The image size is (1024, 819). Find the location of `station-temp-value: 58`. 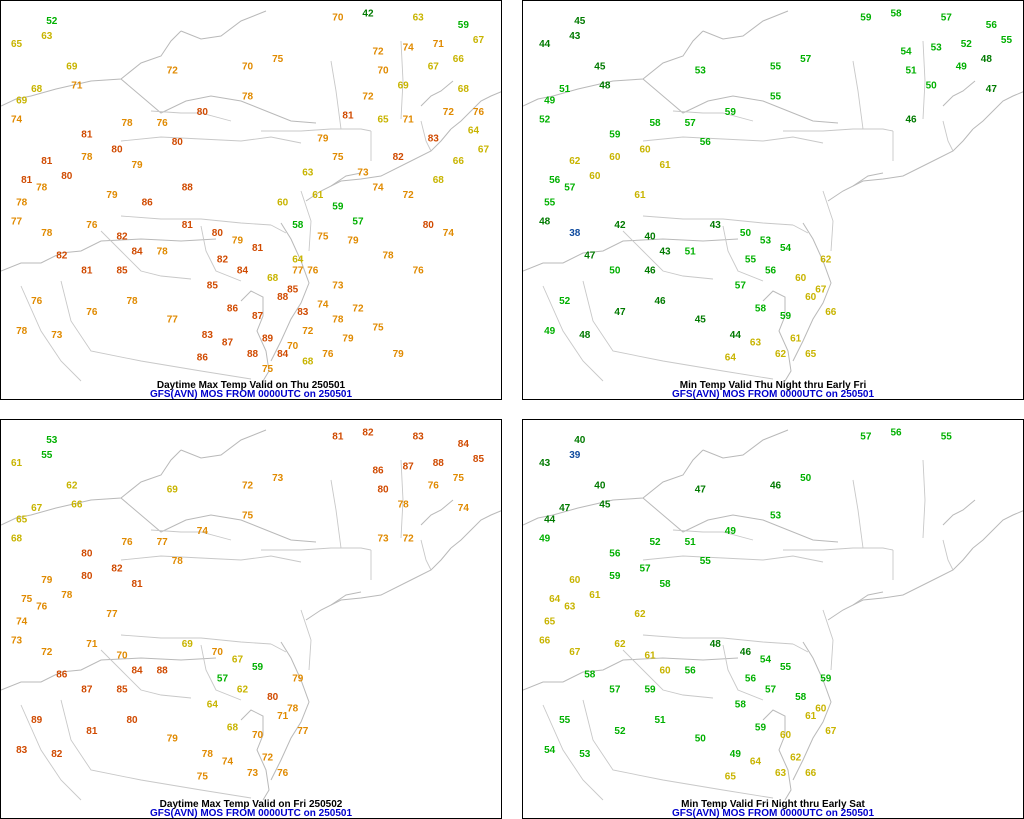

station-temp-value: 58 is located at coordinates (741, 705).